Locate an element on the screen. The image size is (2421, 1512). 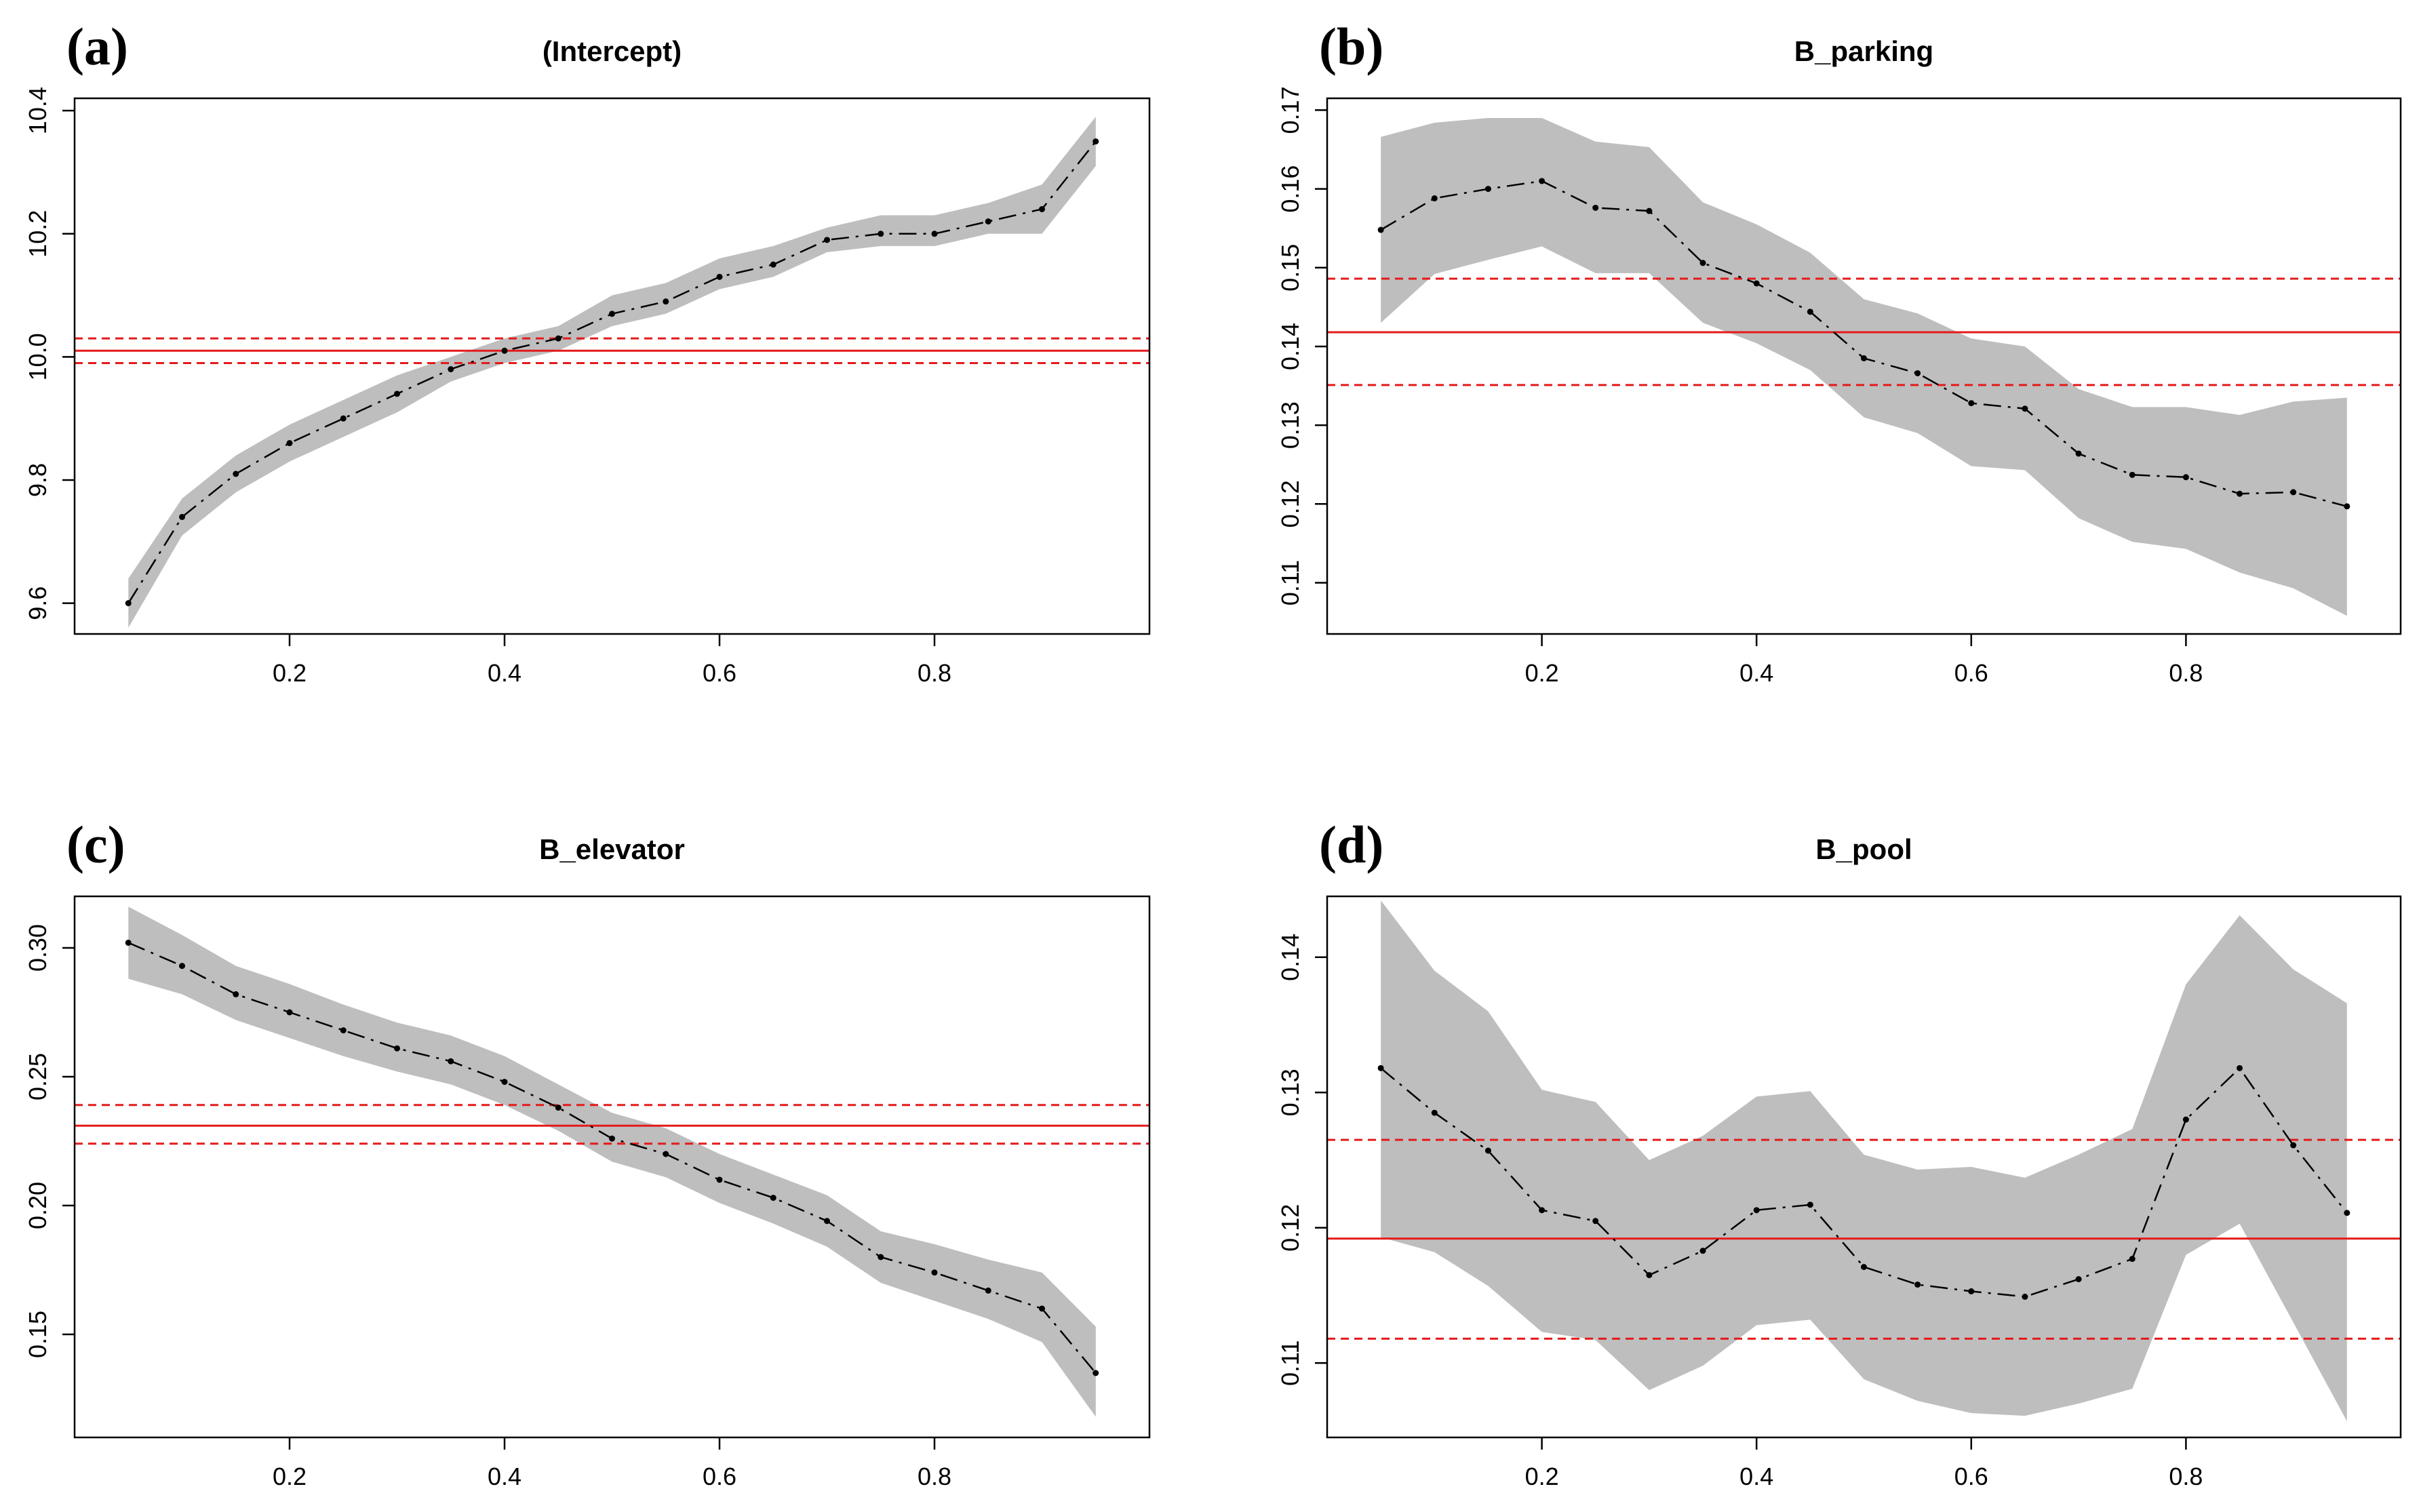
y-tick-label: 0.16 is located at coordinates (1290, 189).